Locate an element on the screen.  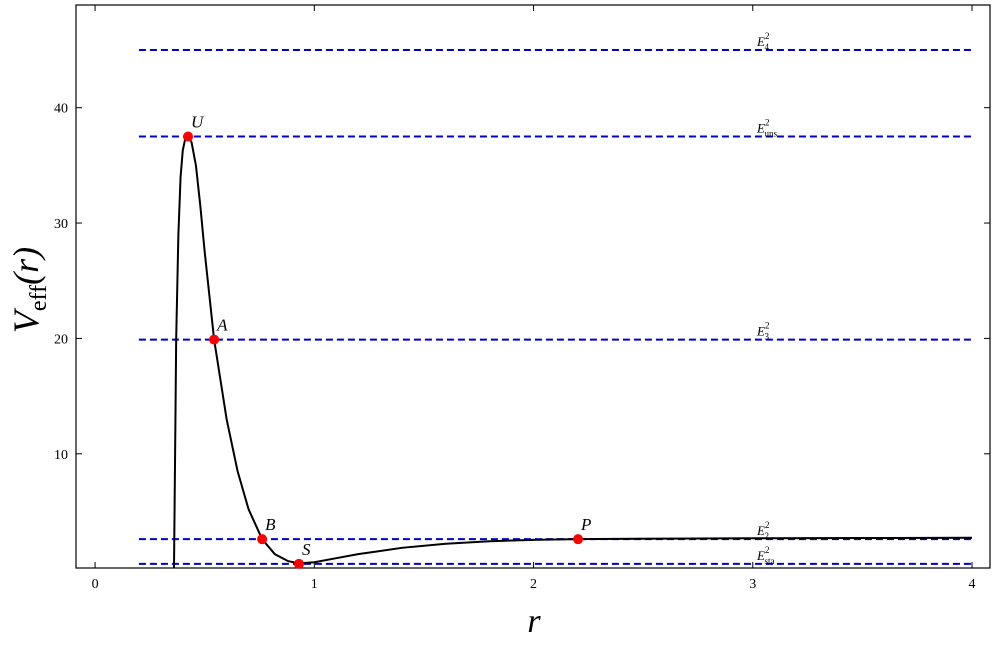
level-label: E2 3 is located at coordinates (762, 331).